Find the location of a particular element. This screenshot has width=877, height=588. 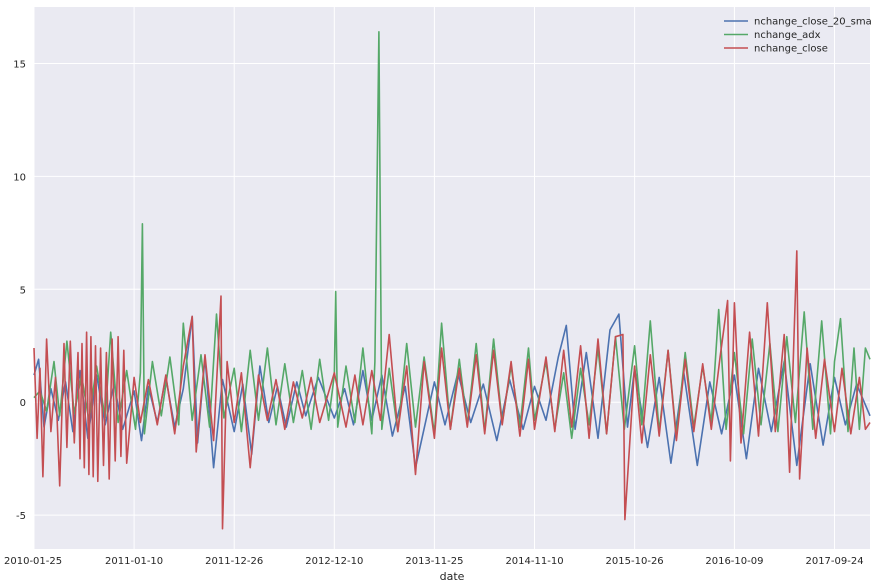

x-tick-label-6: 2015-10-26 is located at coordinates (635, 561).